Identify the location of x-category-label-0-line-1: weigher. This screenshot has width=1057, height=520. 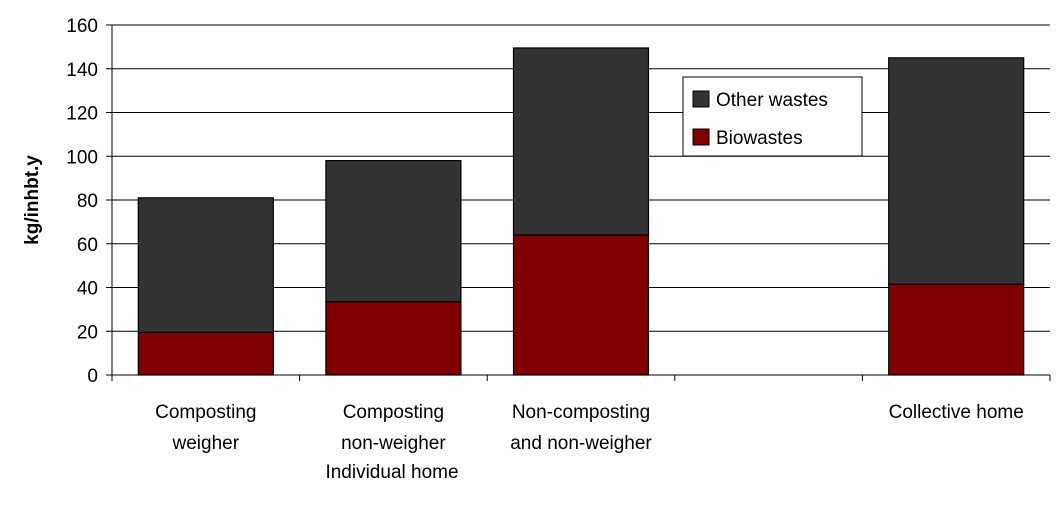
(206, 443).